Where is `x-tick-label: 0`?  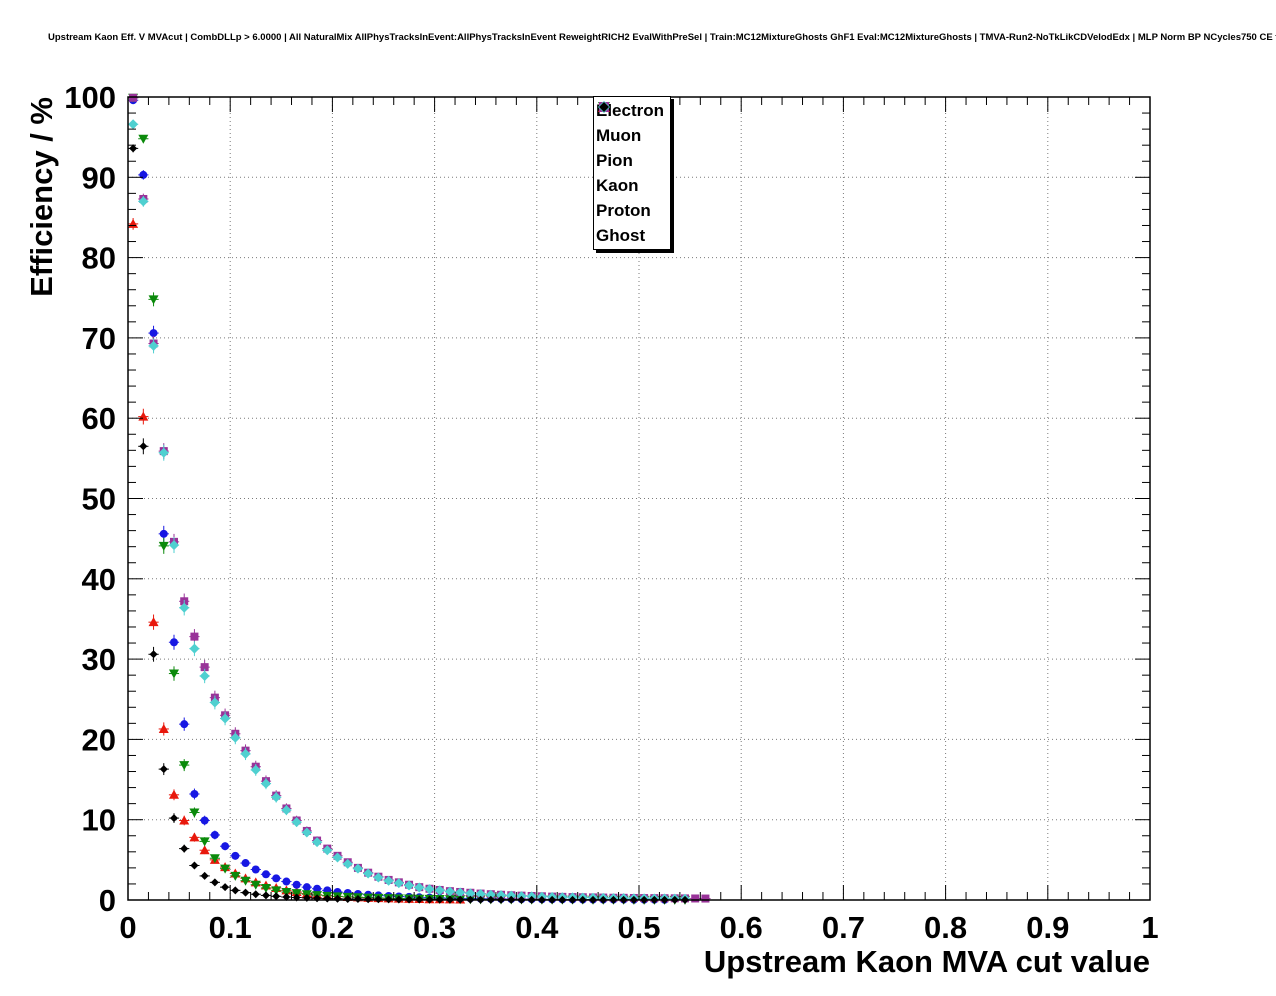
x-tick-label: 0 is located at coordinates (127, 927).